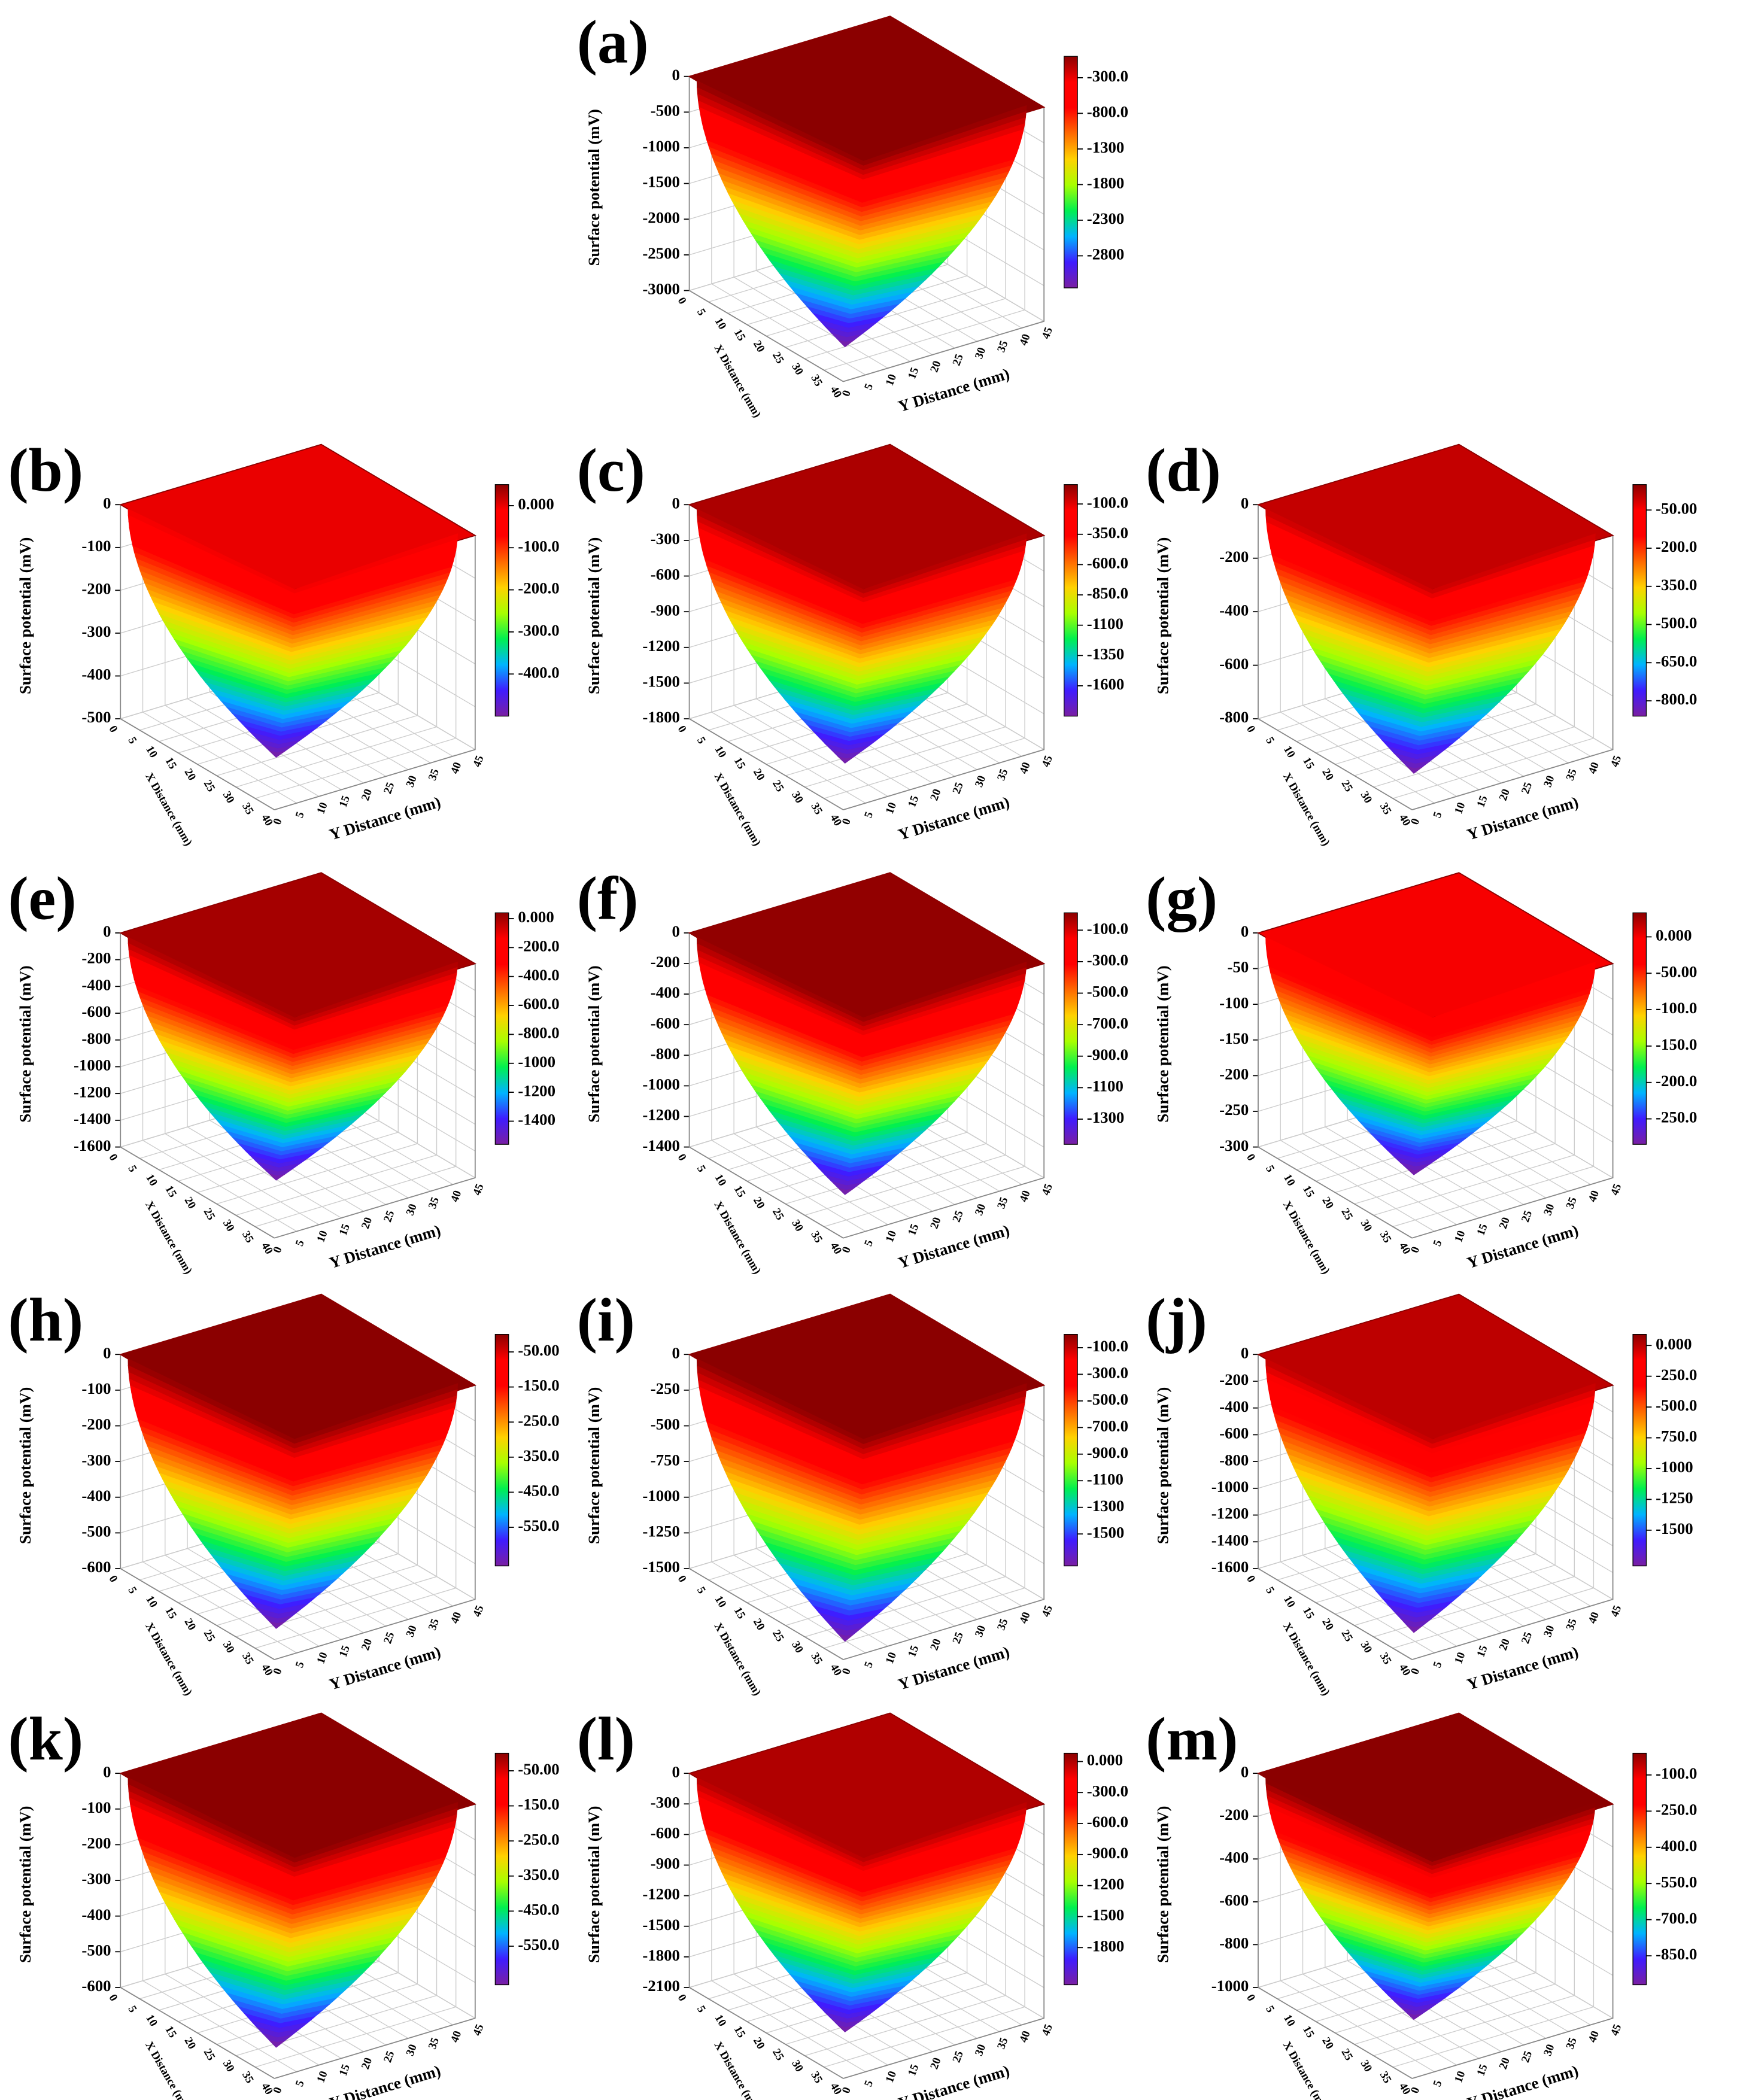 The width and height of the screenshot is (1740, 2100). What do you see at coordinates (1676, 1918) in the screenshot?
I see `colorbar-tick-label: -700.0` at bounding box center [1676, 1918].